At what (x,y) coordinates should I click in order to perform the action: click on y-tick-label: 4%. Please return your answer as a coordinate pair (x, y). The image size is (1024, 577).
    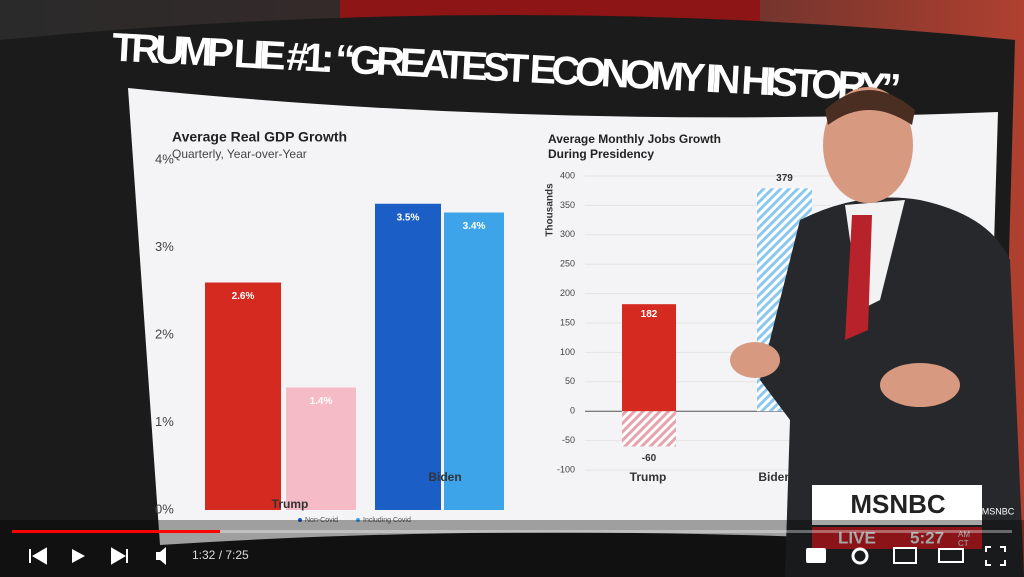
    Looking at the image, I should click on (164, 158).